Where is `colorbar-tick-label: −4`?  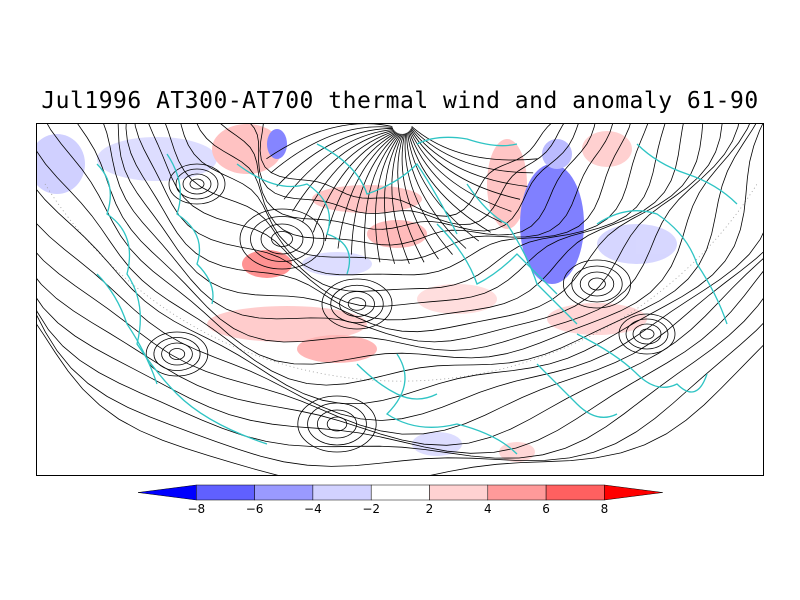
colorbar-tick-label: −4 is located at coordinates (313, 509).